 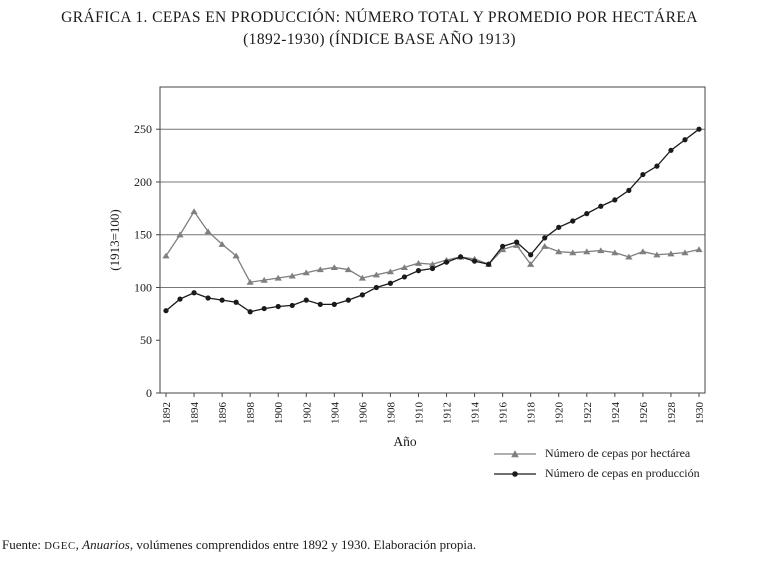 What do you see at coordinates (419, 413) in the screenshot?
I see `svg-text: 1910` at bounding box center [419, 413].